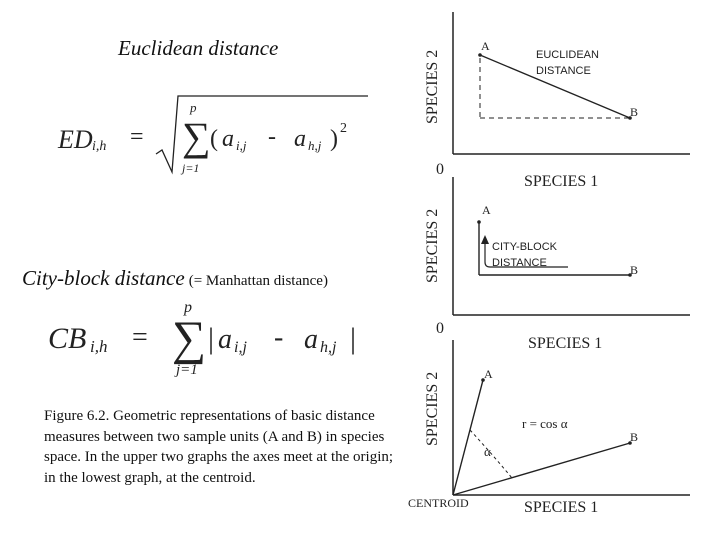 The image size is (720, 540). I want to click on arrow-path, so click(526, 255).